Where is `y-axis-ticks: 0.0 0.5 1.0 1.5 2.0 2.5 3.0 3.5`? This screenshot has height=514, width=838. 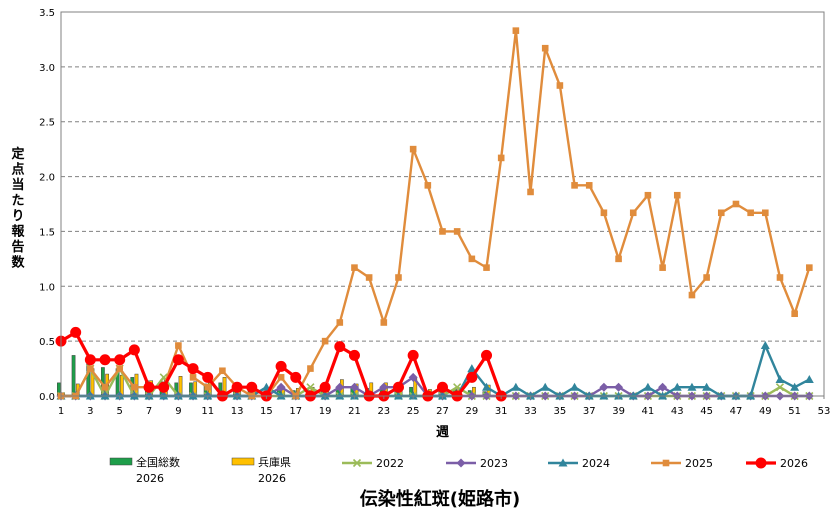 y-axis-ticks: 0.0 0.5 1.0 1.5 2.0 2.5 3.0 3.5 is located at coordinates (47, 205).